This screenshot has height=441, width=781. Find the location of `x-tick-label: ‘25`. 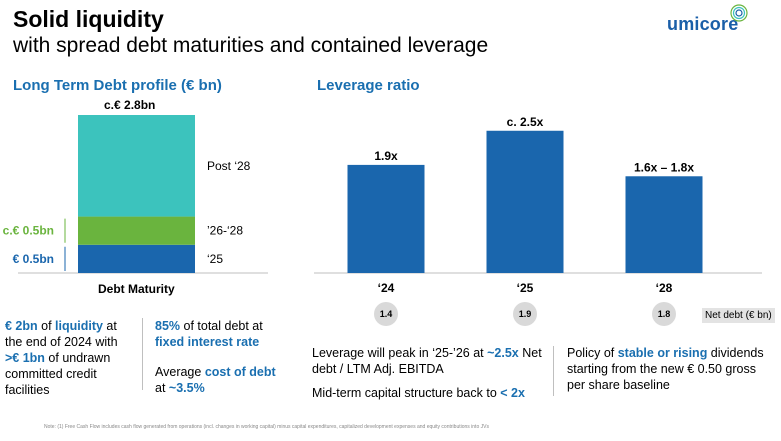

x-tick-label: ‘25 is located at coordinates (525, 288).